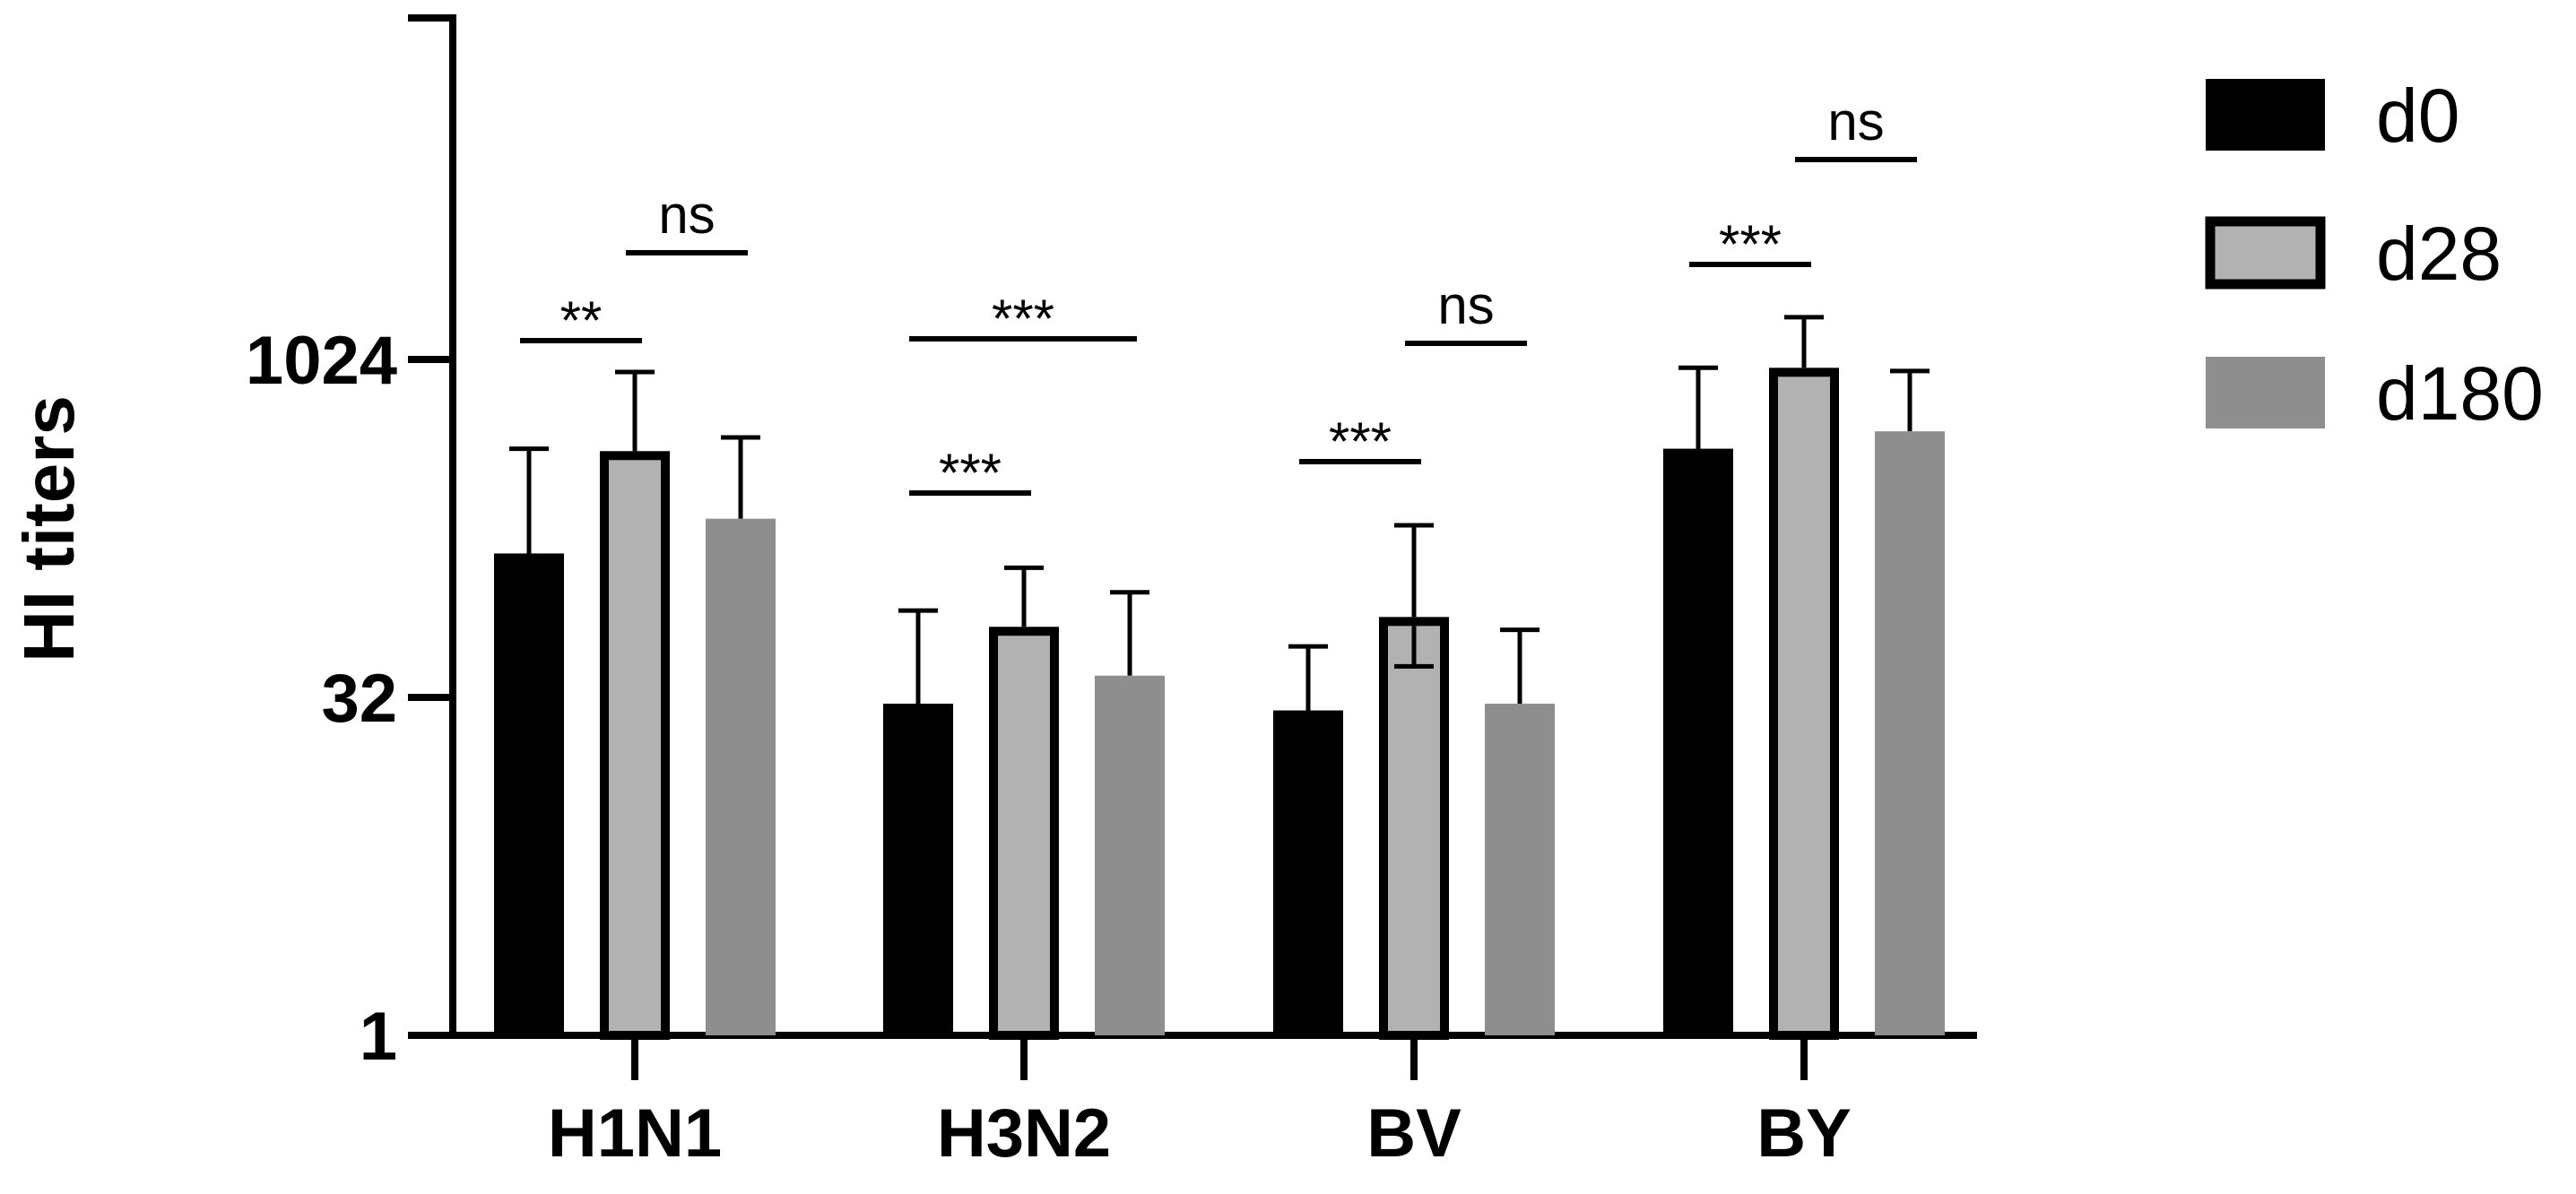 Image resolution: width=2576 pixels, height=1194 pixels. What do you see at coordinates (1804, 1133) in the screenshot?
I see `x-tick-label: BY` at bounding box center [1804, 1133].